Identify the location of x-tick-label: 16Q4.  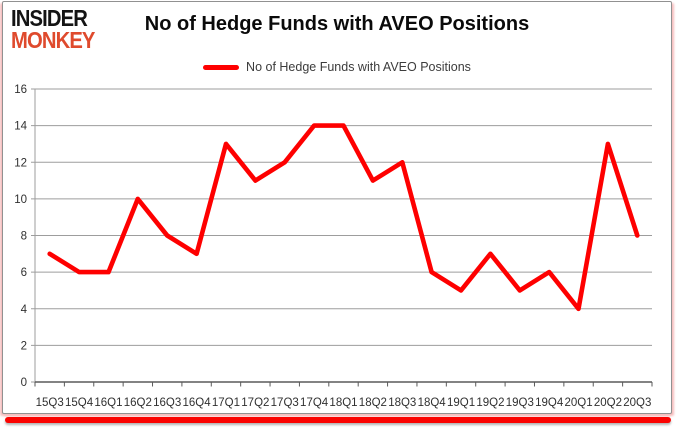
(197, 403).